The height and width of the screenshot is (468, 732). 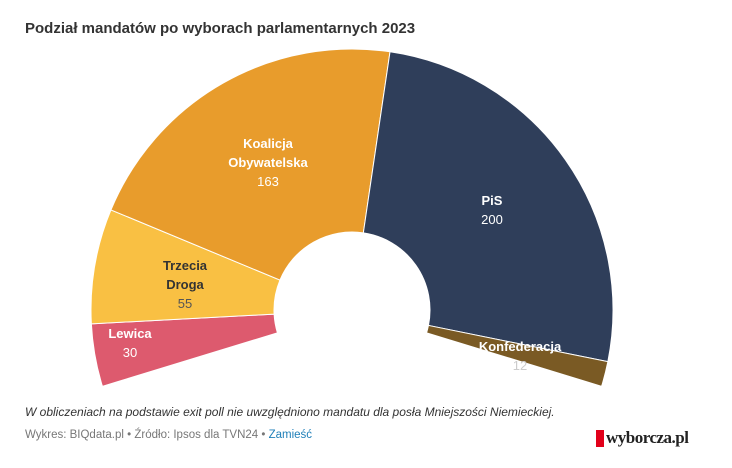 I want to click on segment-lewica, so click(x=184, y=350).